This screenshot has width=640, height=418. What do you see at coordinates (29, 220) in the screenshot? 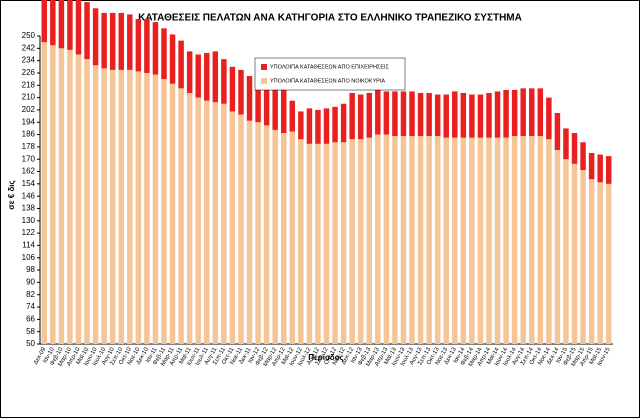
I see `y-tick-label: 130` at bounding box center [29, 220].